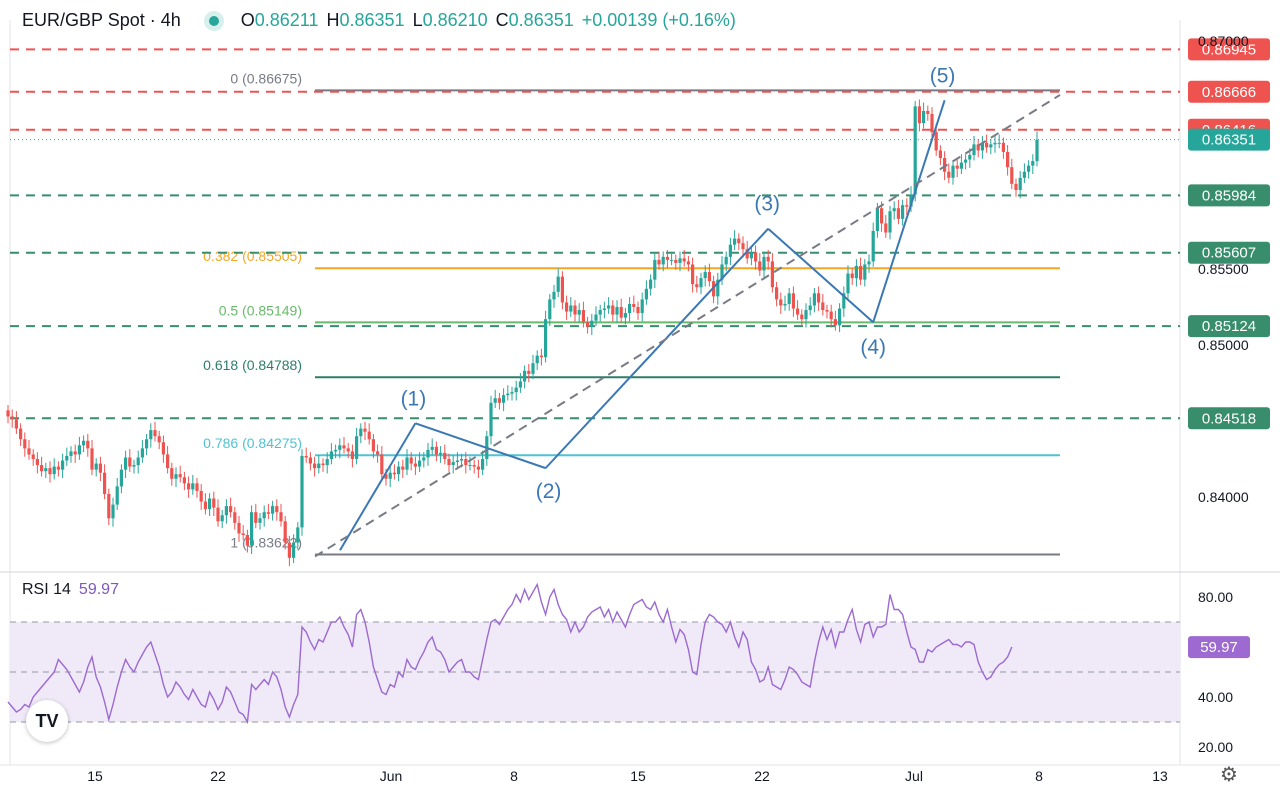 Image resolution: width=1280 pixels, height=788 pixels. Describe the element at coordinates (1229, 775) in the screenshot. I see `gear-icon: ⚙` at that location.